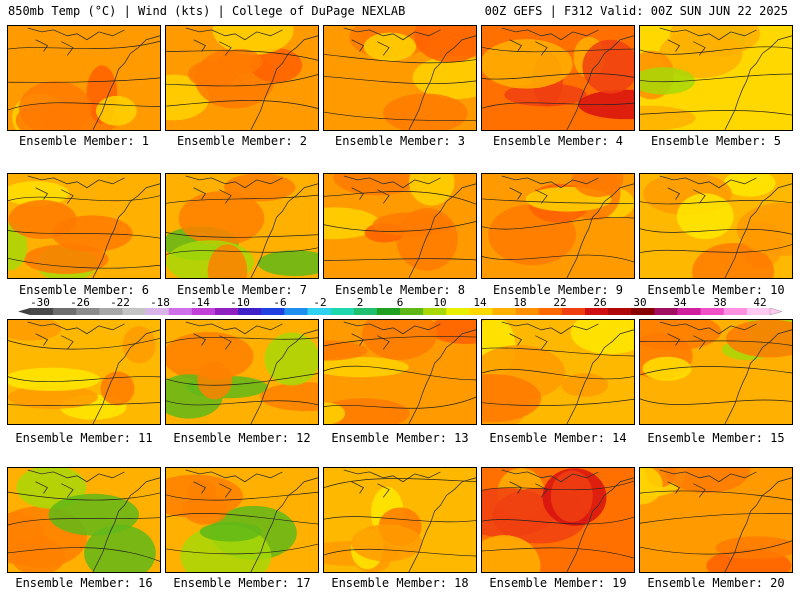 This screenshot has height=600, width=800. I want to click on ensemble-member-label: Ensemble Member: 14, so click(558, 438).